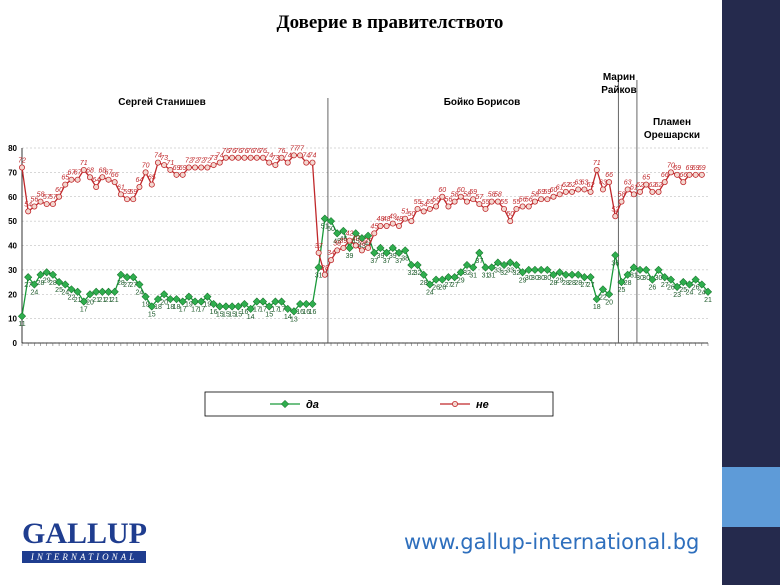 This screenshot has height=585, width=780. I want to click on gallup-logo: GALLUP INTERNATIONAL, so click(84, 541).